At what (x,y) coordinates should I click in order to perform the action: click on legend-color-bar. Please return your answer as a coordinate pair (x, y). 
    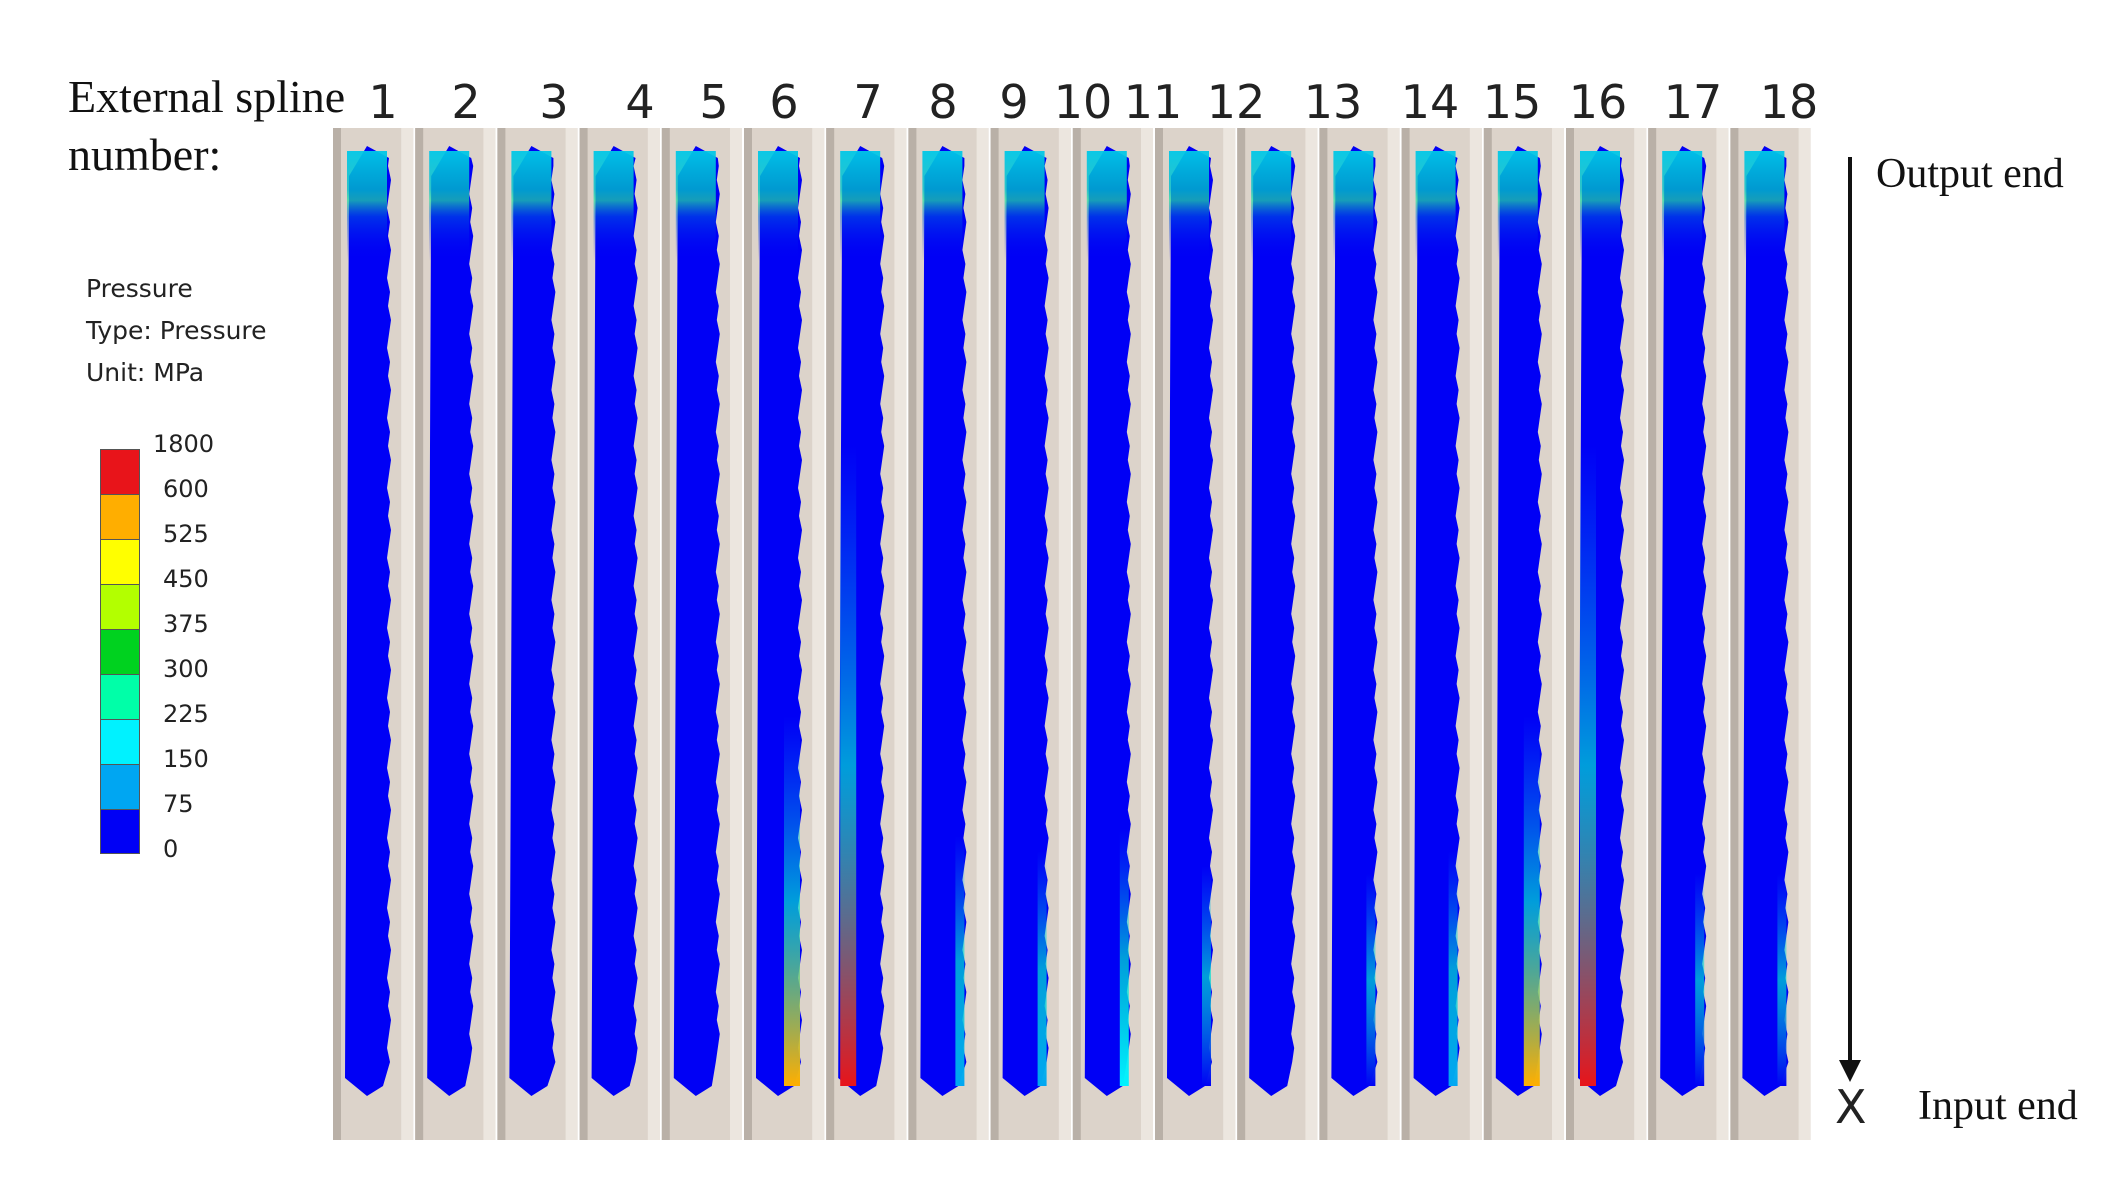
    Looking at the image, I should click on (120, 651).